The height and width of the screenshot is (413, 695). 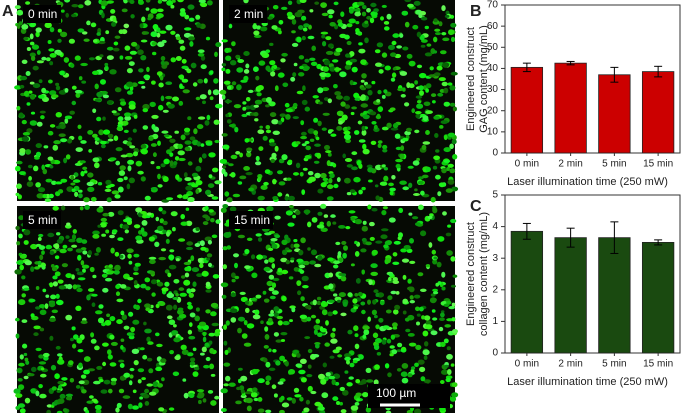 What do you see at coordinates (526, 231) in the screenshot?
I see `error-bar` at bounding box center [526, 231].